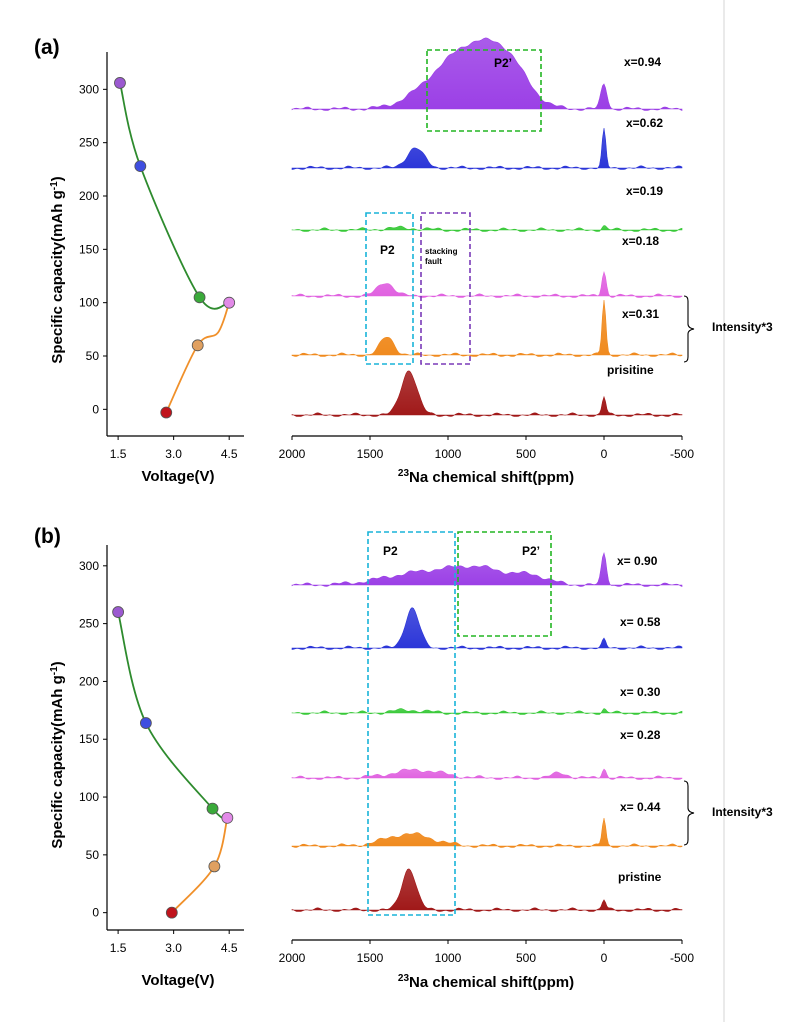 The image size is (791, 1022). I want to click on va-ytick-label-150: 150, so click(89, 249).